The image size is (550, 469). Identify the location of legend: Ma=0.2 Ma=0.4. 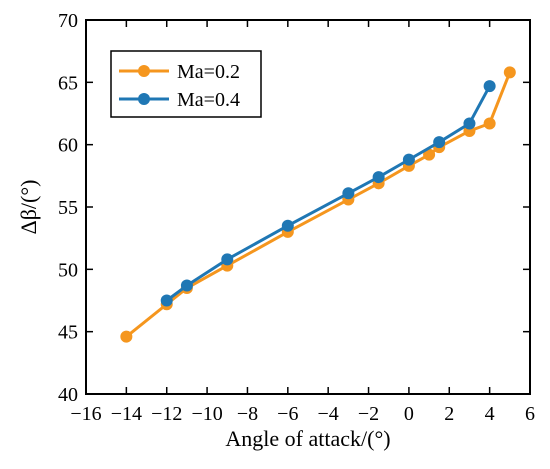
(186, 84).